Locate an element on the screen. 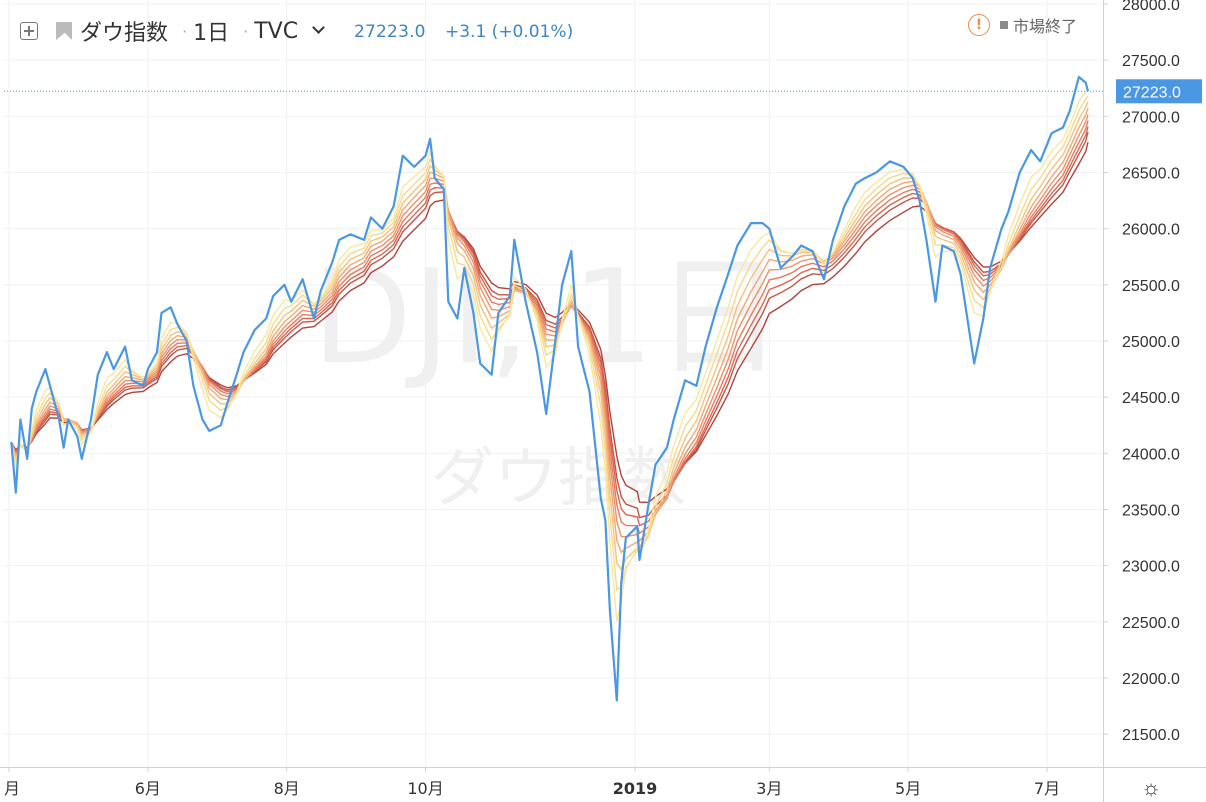 Image resolution: width=1206 pixels, height=802 pixels. x-tick-label: 6月 is located at coordinates (148, 788).